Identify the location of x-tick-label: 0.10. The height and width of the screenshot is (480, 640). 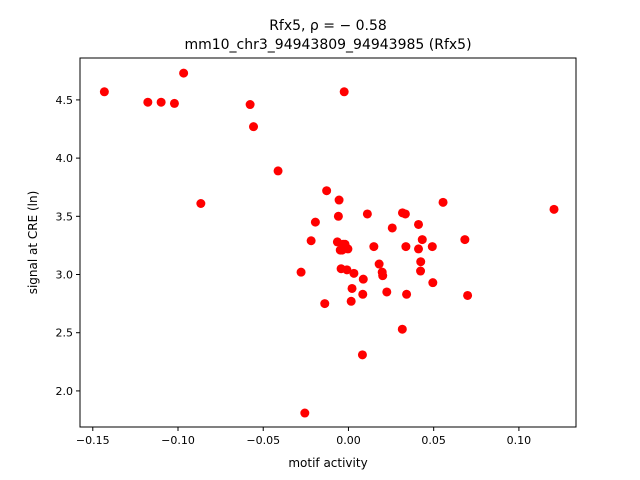
(519, 440).